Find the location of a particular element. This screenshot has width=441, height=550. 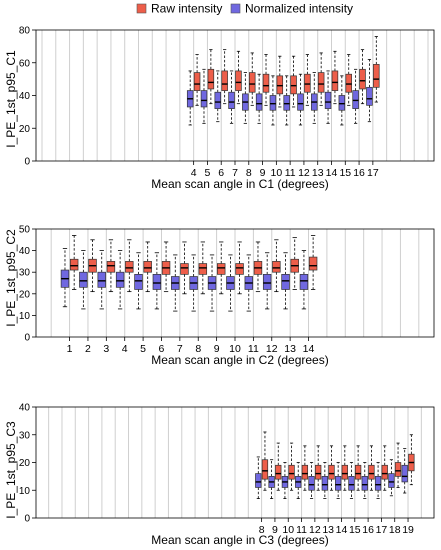

x-tick-label: 6 is located at coordinates (162, 349).